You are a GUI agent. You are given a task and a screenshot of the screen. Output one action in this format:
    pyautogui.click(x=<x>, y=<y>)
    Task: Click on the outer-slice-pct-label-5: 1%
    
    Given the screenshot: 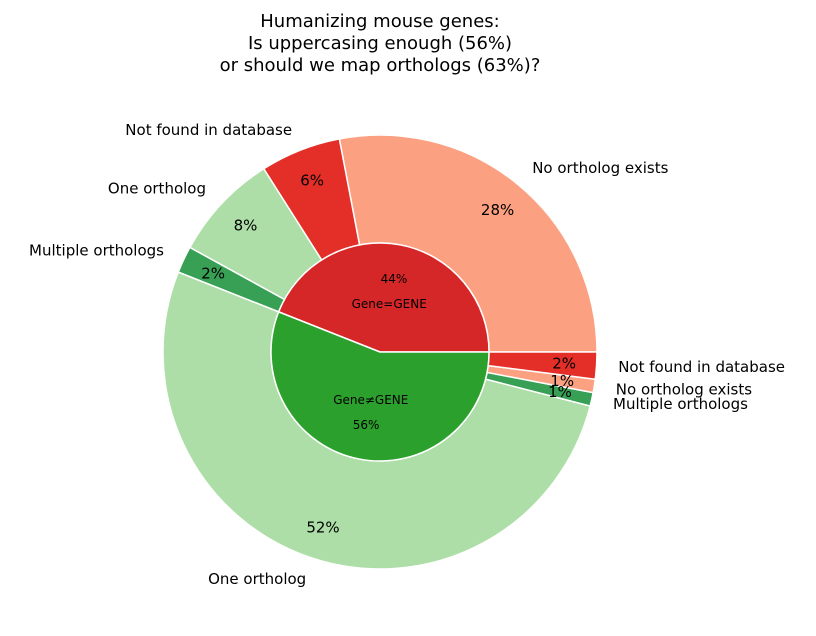 What is the action you would take?
    pyautogui.click(x=560, y=392)
    